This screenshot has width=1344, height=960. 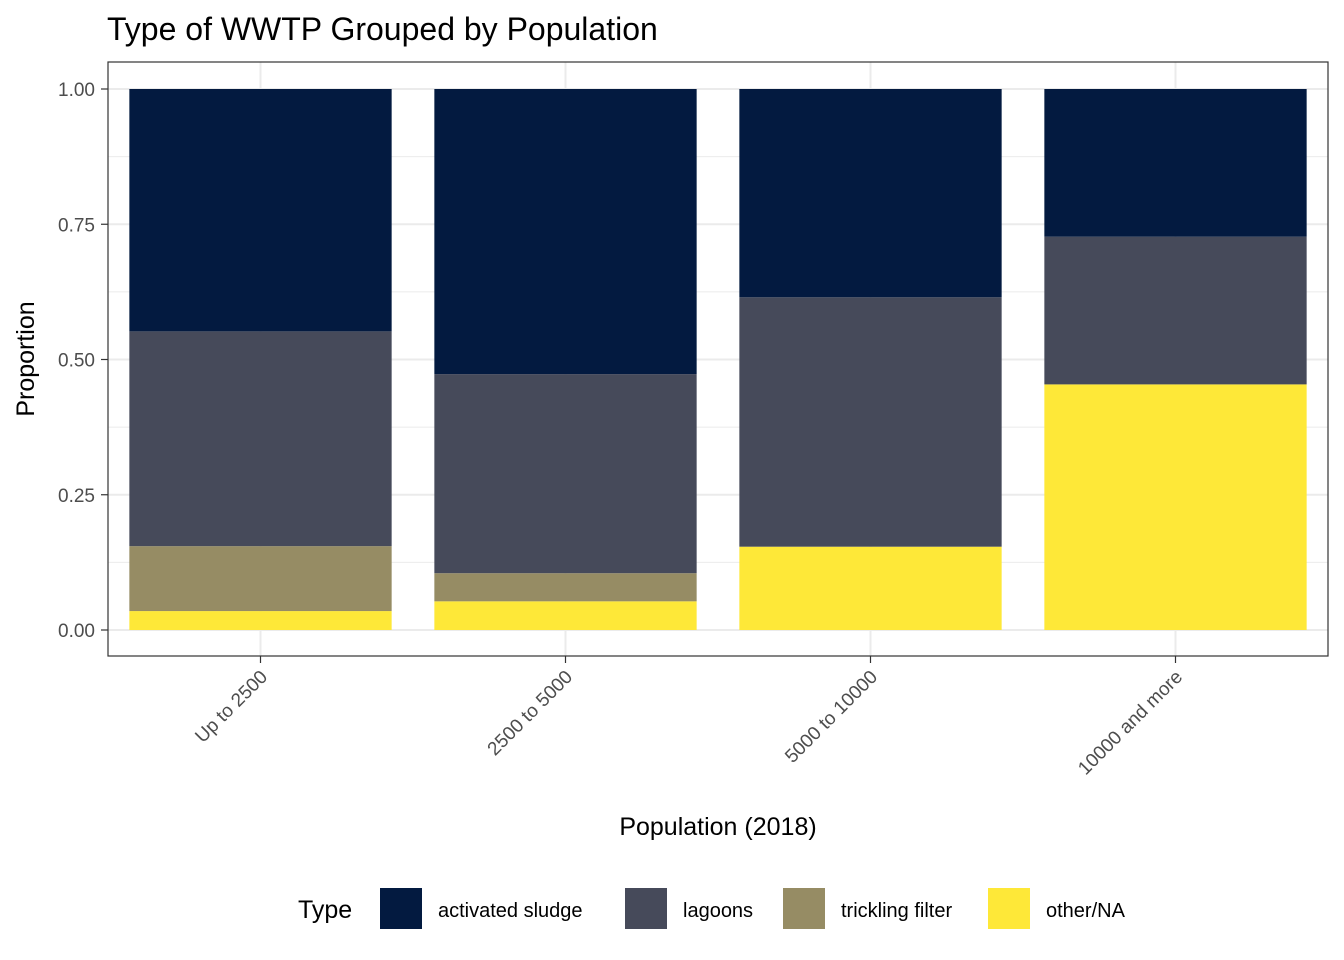 I want to click on x-tick-label: 2500 to 5000, so click(x=530, y=713).